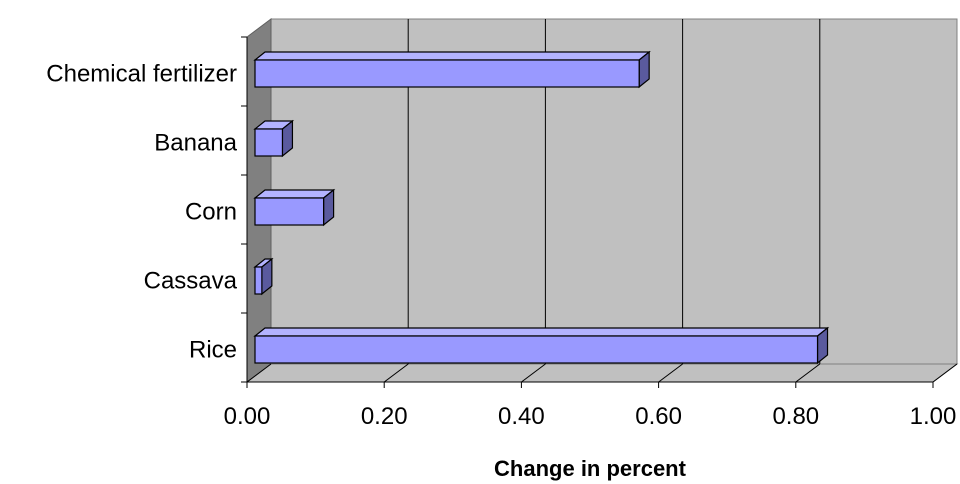  Describe the element at coordinates (211, 212) in the screenshot. I see `y-category-label: Corn` at that location.